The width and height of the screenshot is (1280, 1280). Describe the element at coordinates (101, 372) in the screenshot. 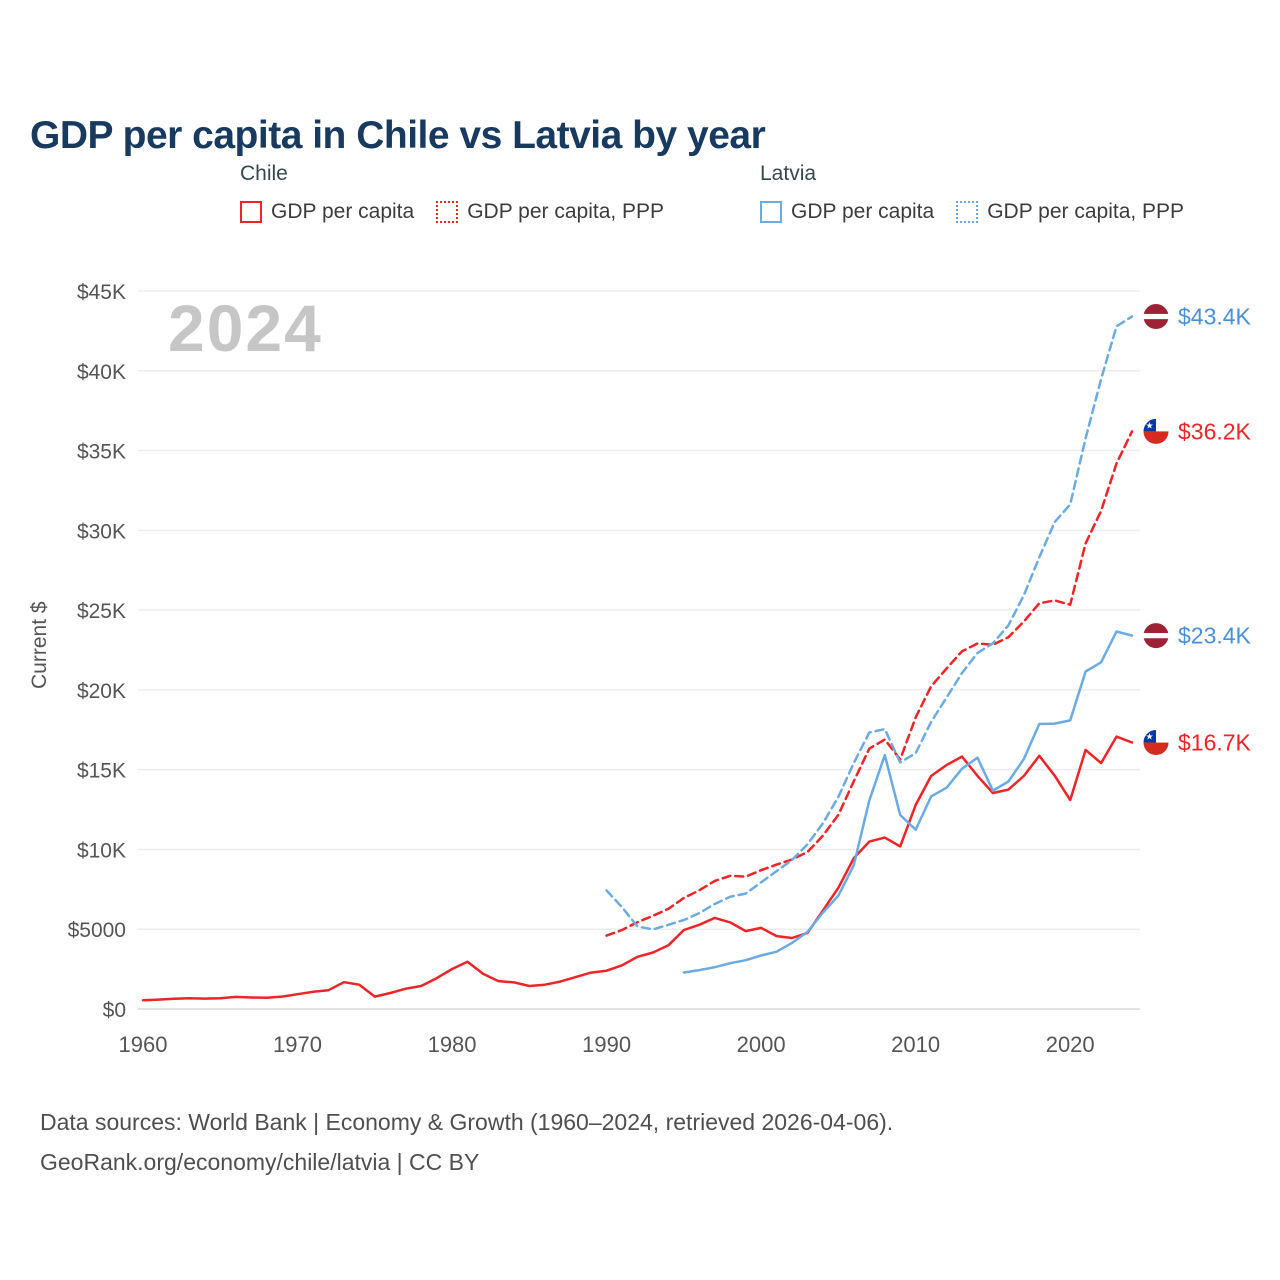

I see `y-tick-label: $40K` at that location.